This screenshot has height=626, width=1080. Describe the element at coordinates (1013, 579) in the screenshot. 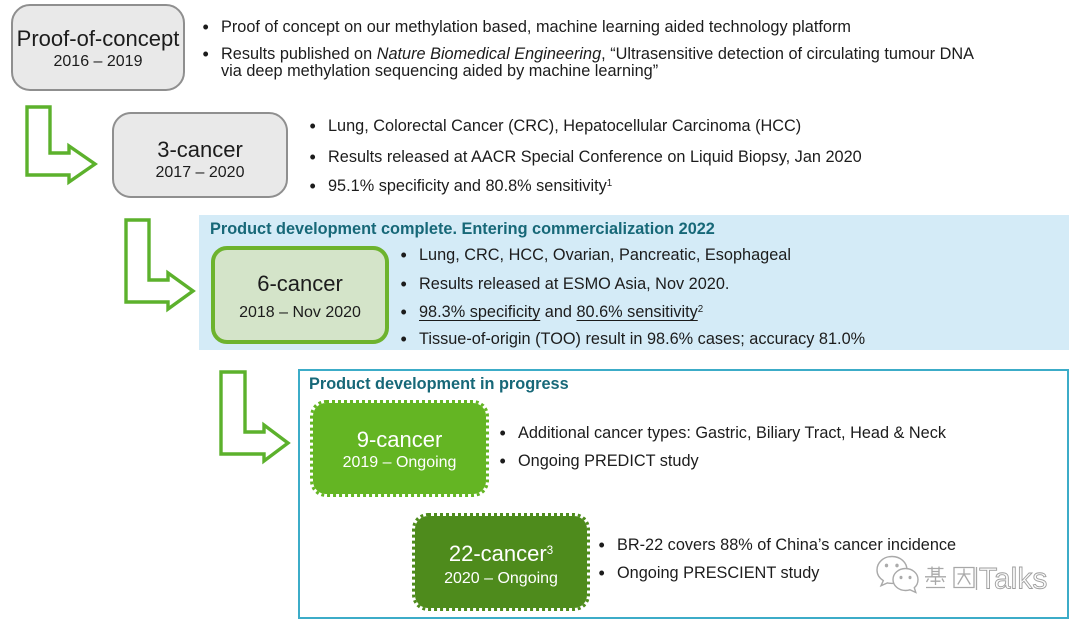

I see `svg-text: Talks` at that location.